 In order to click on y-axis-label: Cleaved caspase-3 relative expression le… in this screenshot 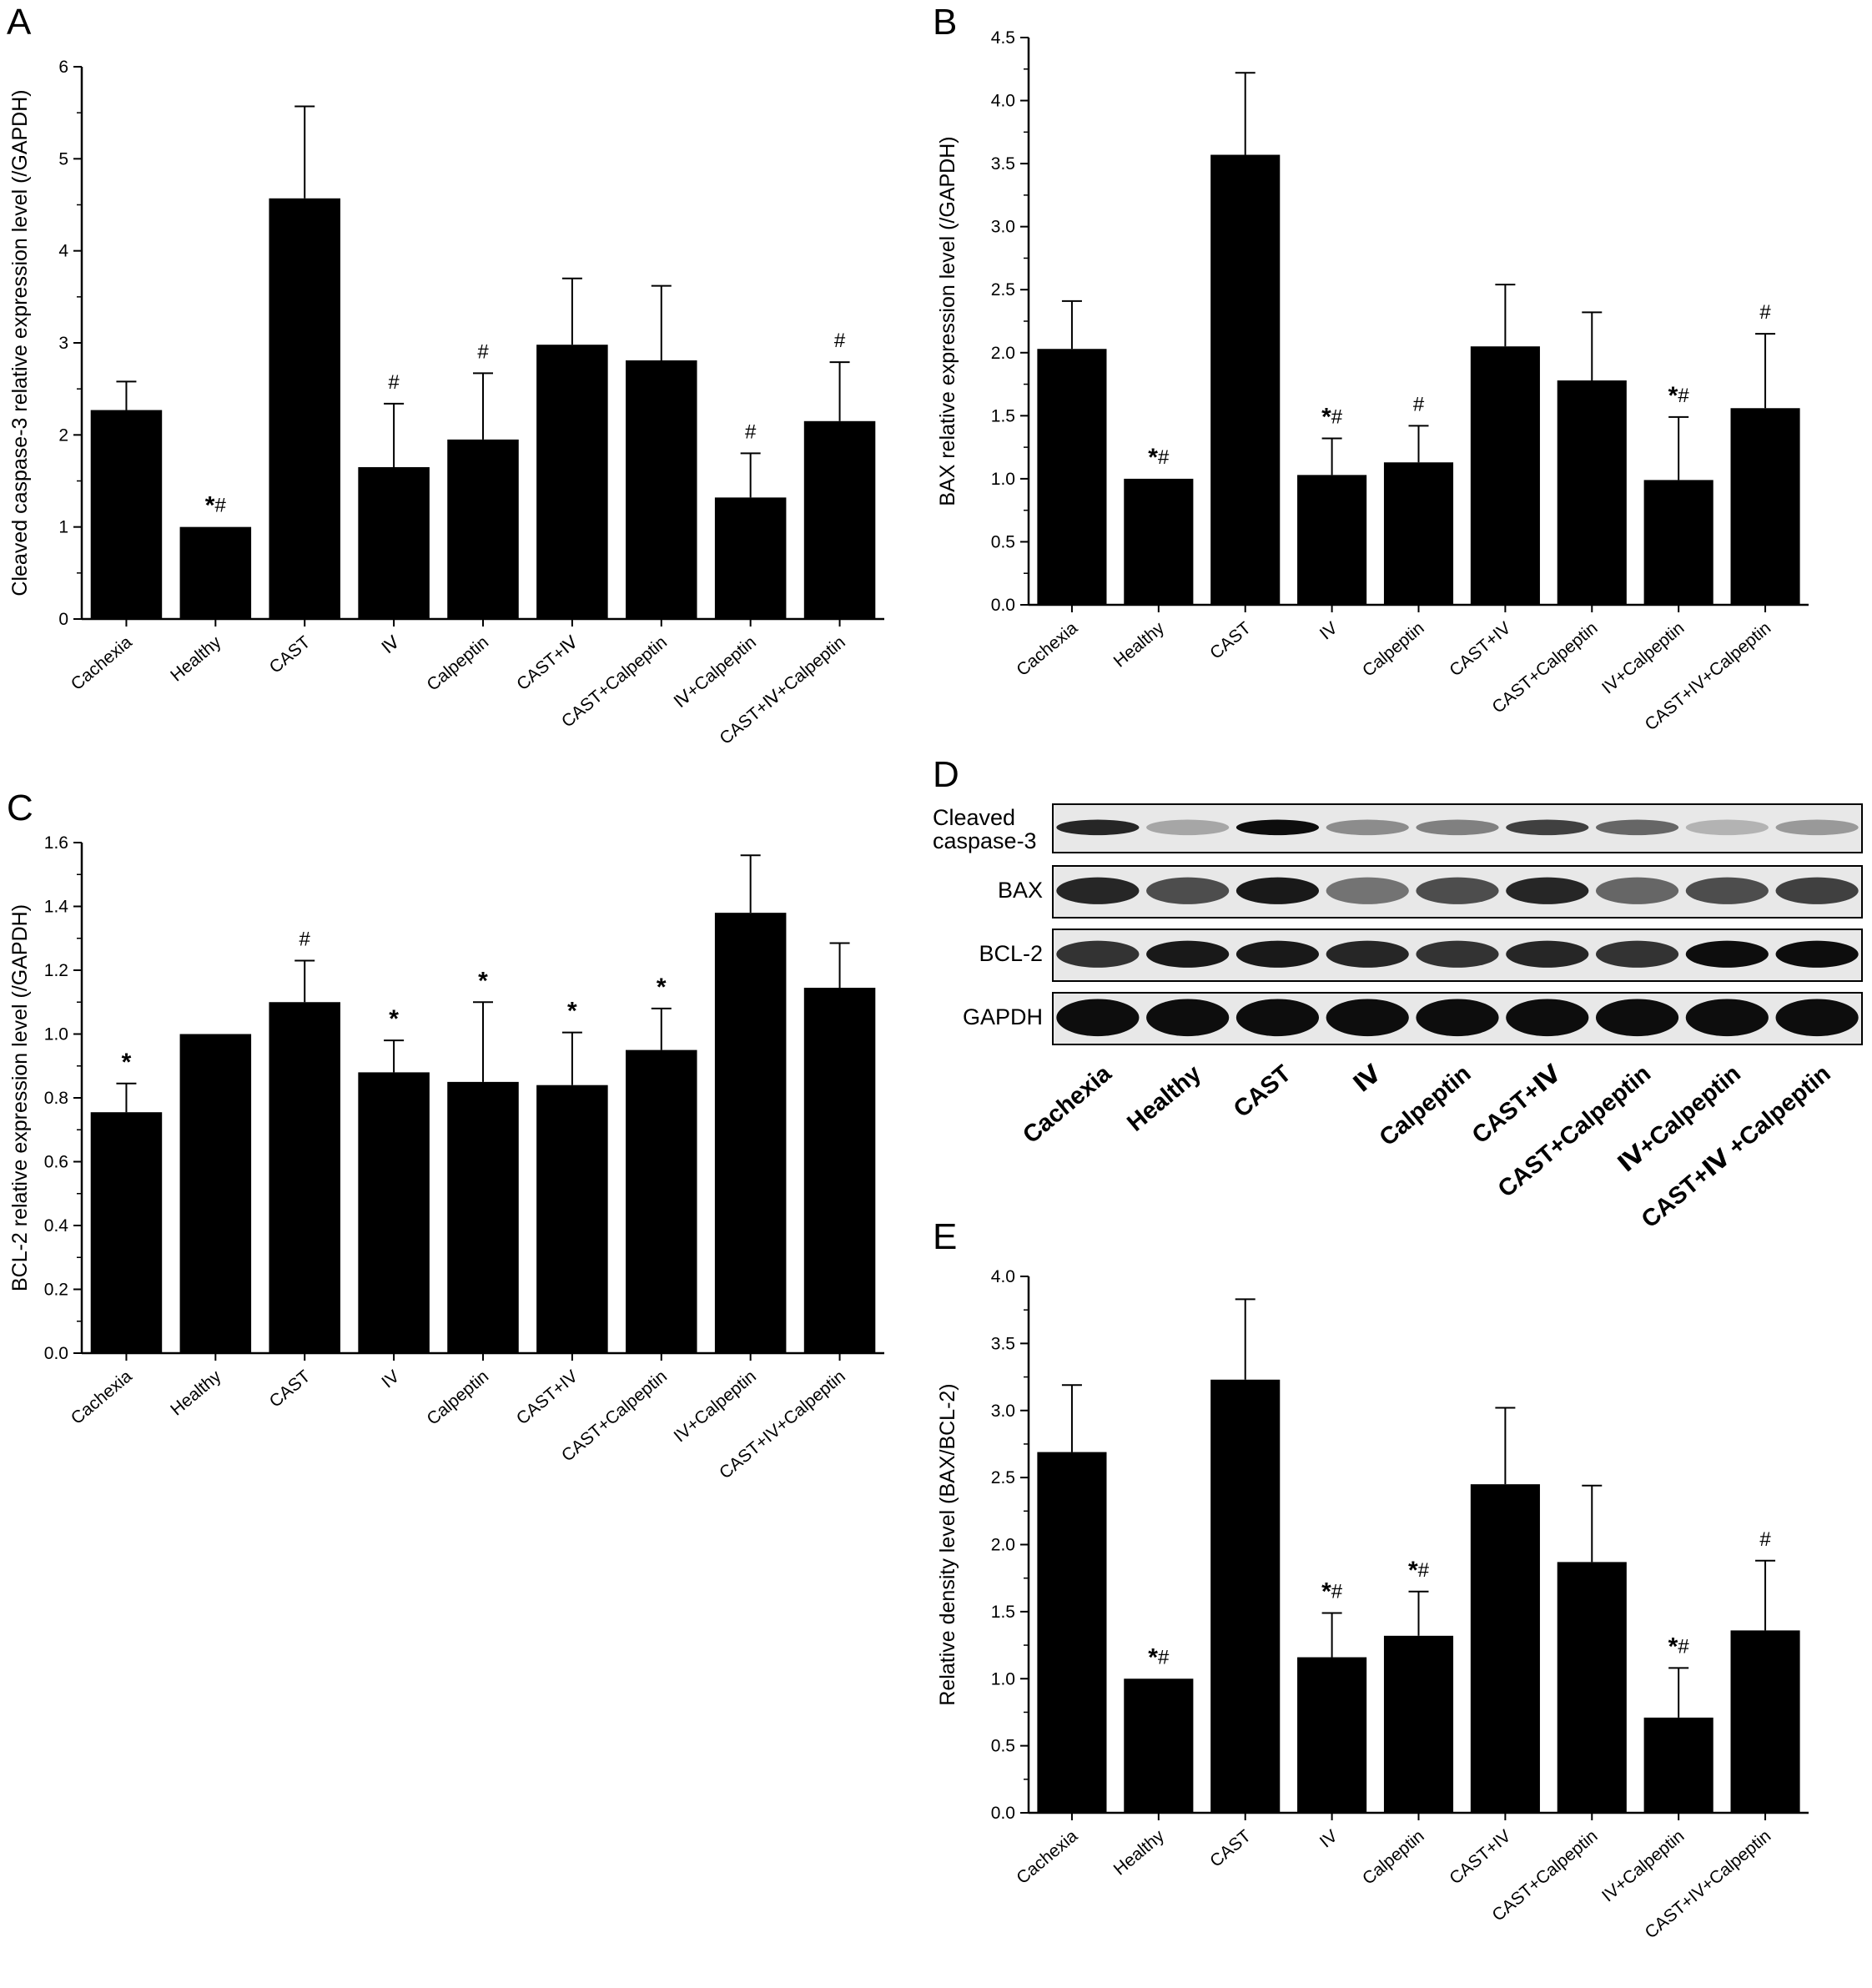, I will do `click(20, 342)`.